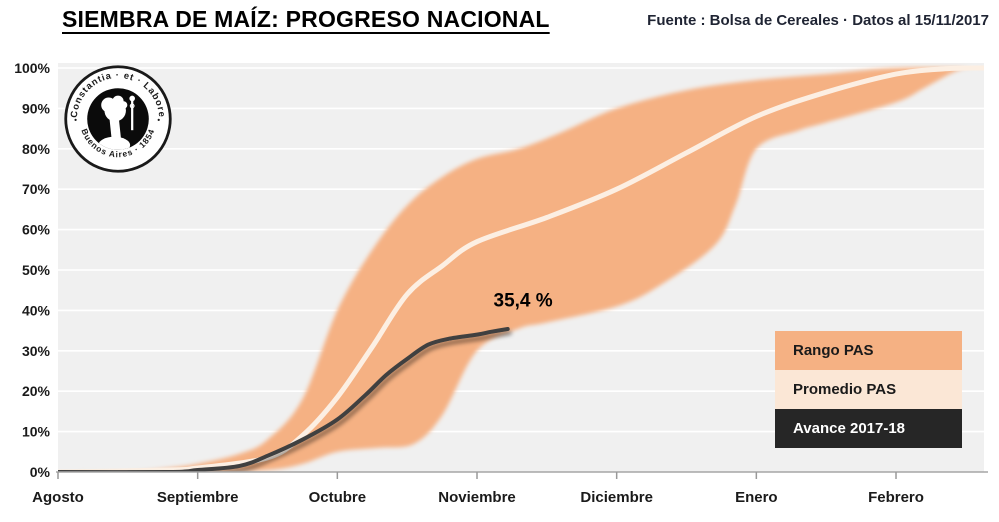  I want to click on chart-legend: Rango PAS Promedio PAS Avance 2017-18, so click(868, 389).